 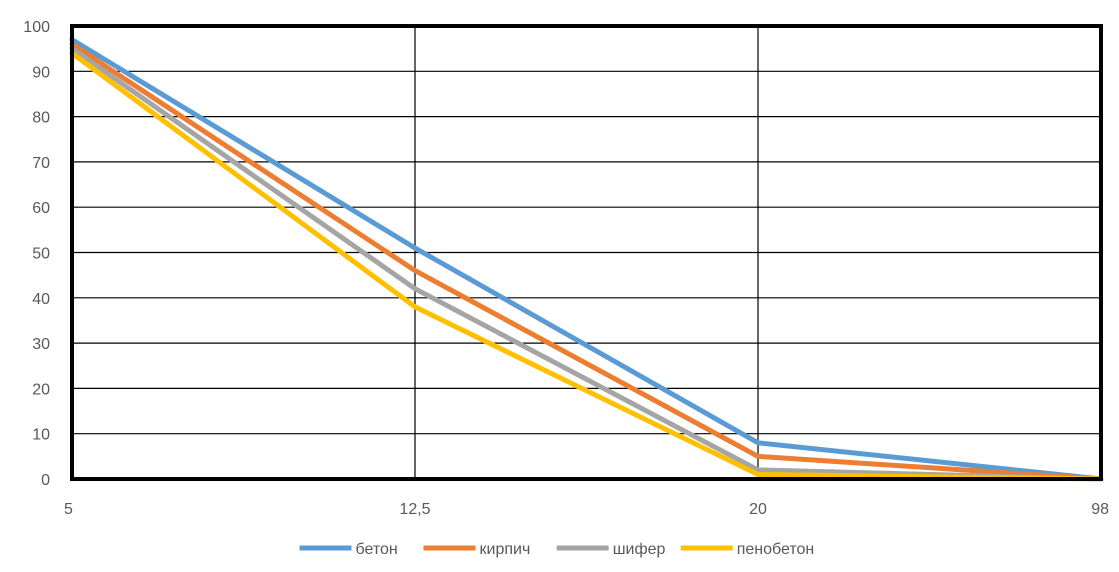 What do you see at coordinates (41, 72) in the screenshot?
I see `y-tick-label: 90` at bounding box center [41, 72].